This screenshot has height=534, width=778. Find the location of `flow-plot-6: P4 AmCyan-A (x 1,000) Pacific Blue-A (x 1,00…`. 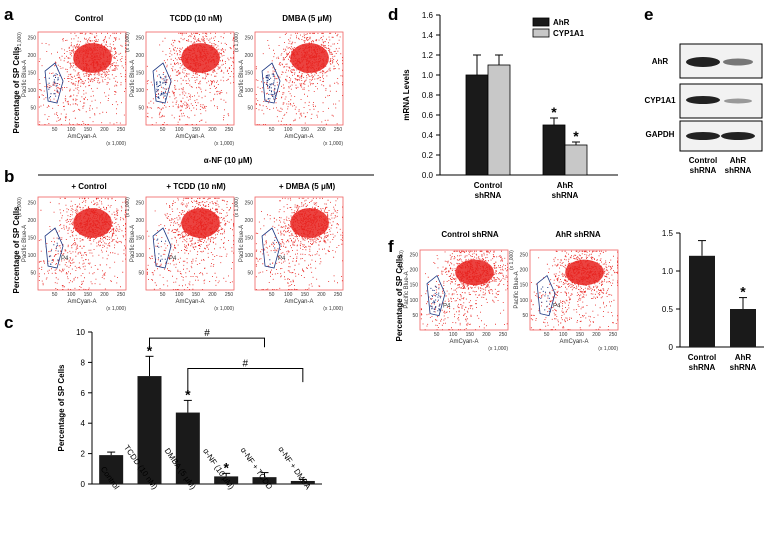

flow-plot-6: P4 AmCyan-A (x 1,000) Pacific Blue-A (x 1,00… is located at coordinates (289, 254).